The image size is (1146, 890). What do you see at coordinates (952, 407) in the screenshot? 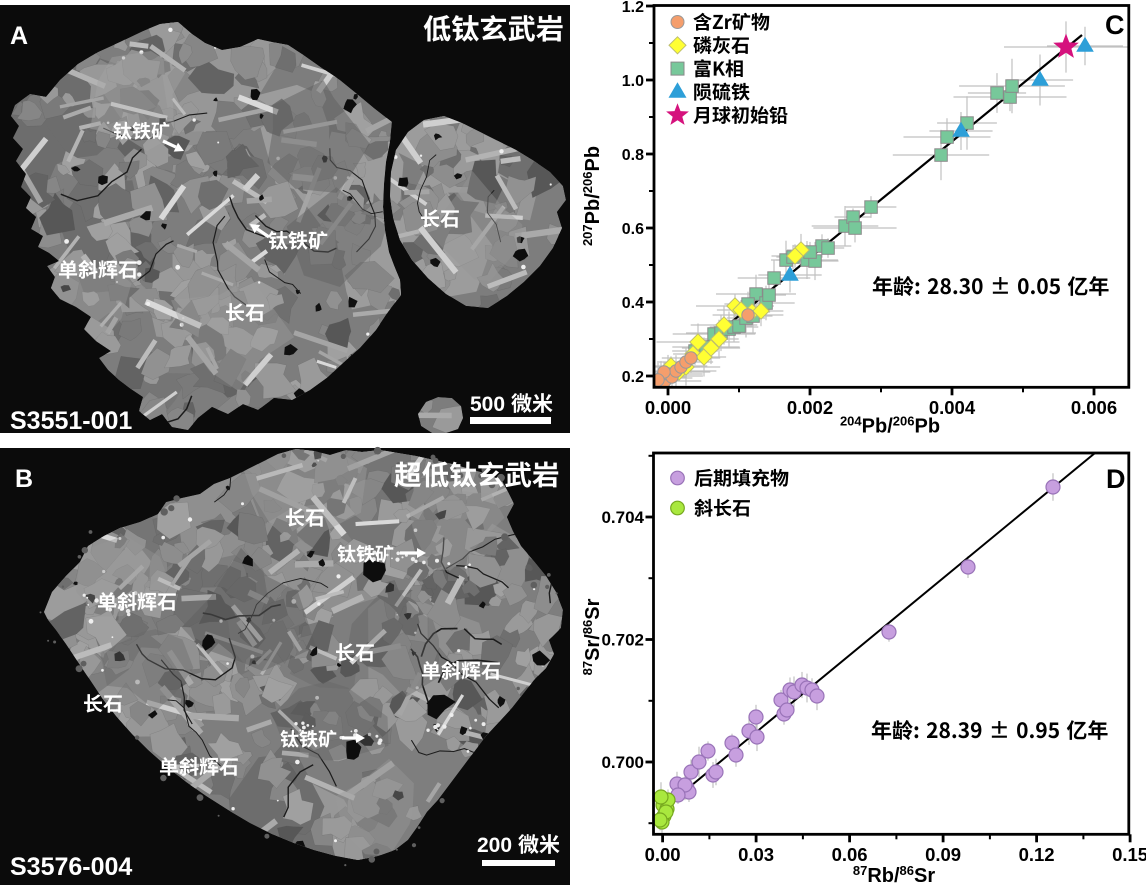
I see `svg-text: 0.004` at bounding box center [952, 407].